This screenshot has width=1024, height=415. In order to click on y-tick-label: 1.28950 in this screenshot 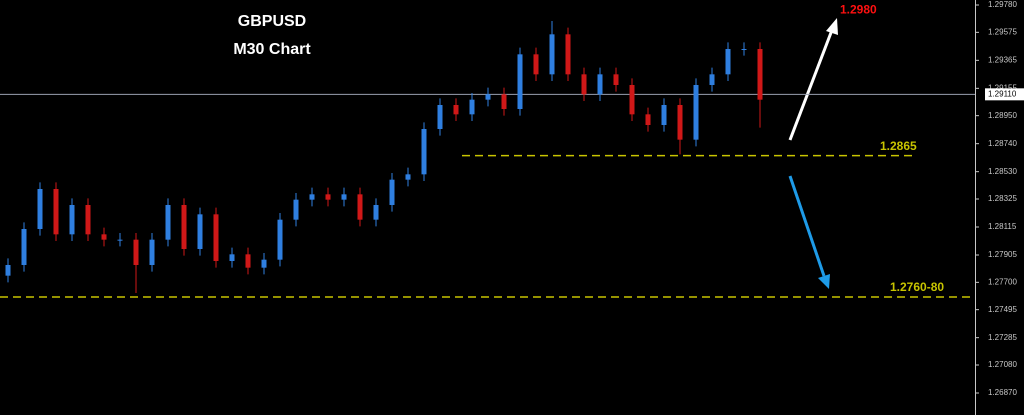, I will do `click(1002, 115)`.